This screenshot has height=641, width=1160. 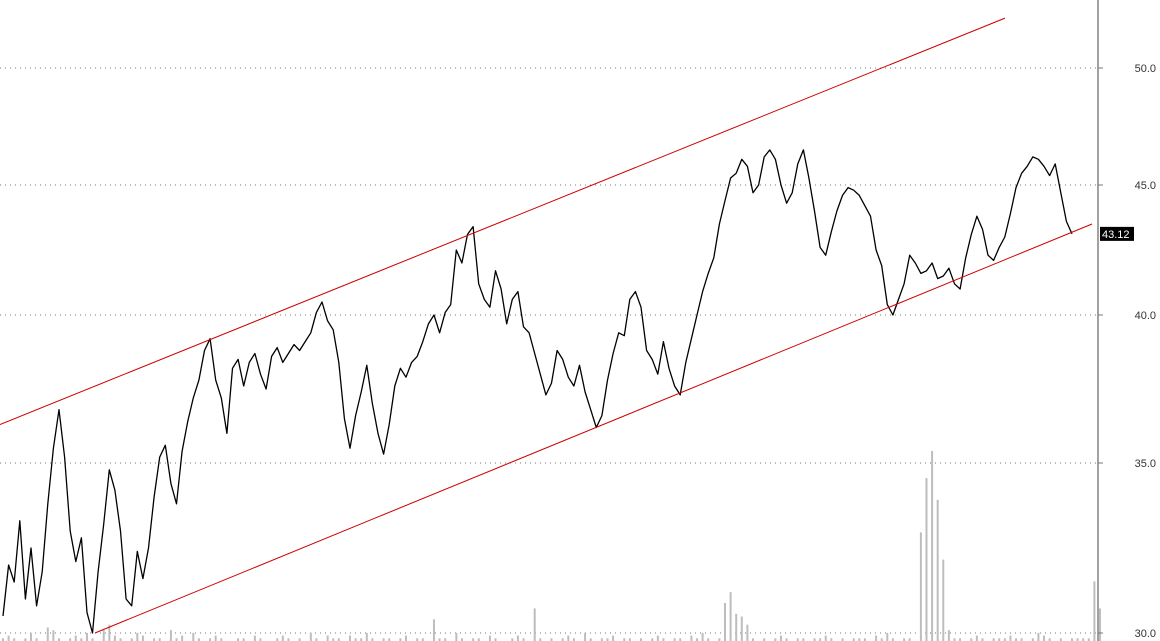 I want to click on last-price-tag-box, so click(x=1117, y=233).